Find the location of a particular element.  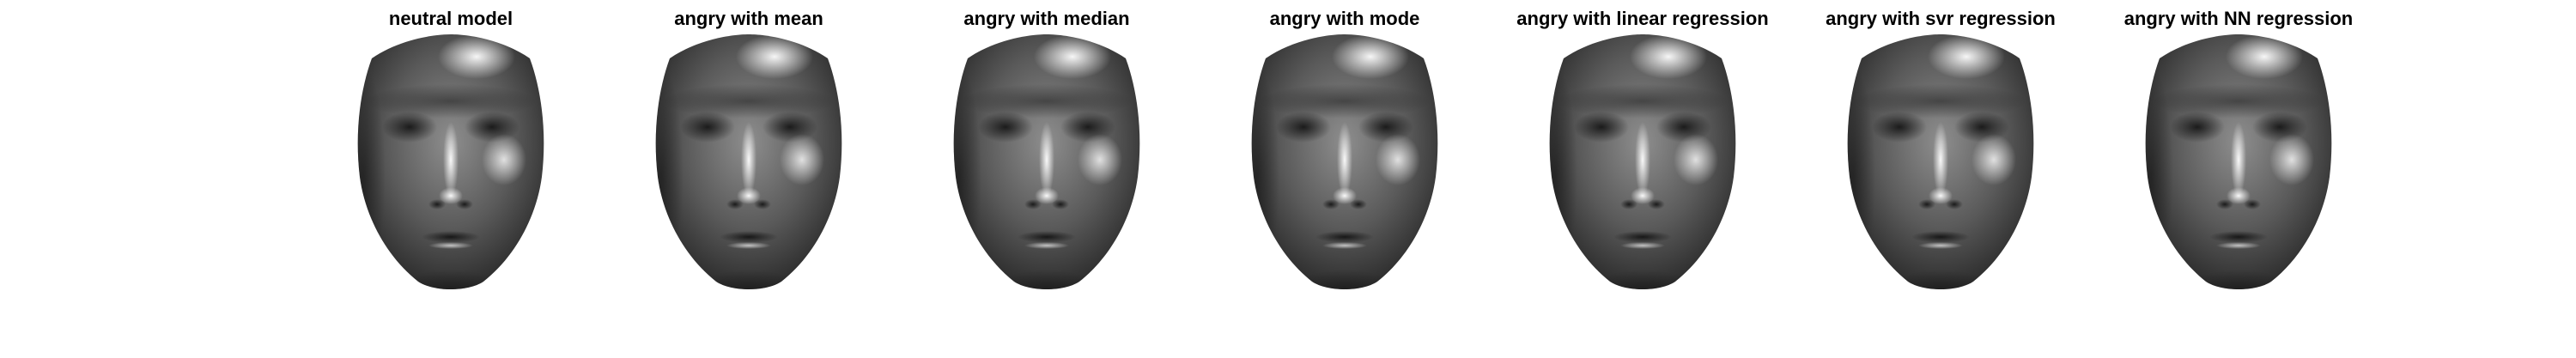

panel-angry-mode: angry with mode is located at coordinates (1345, 179).